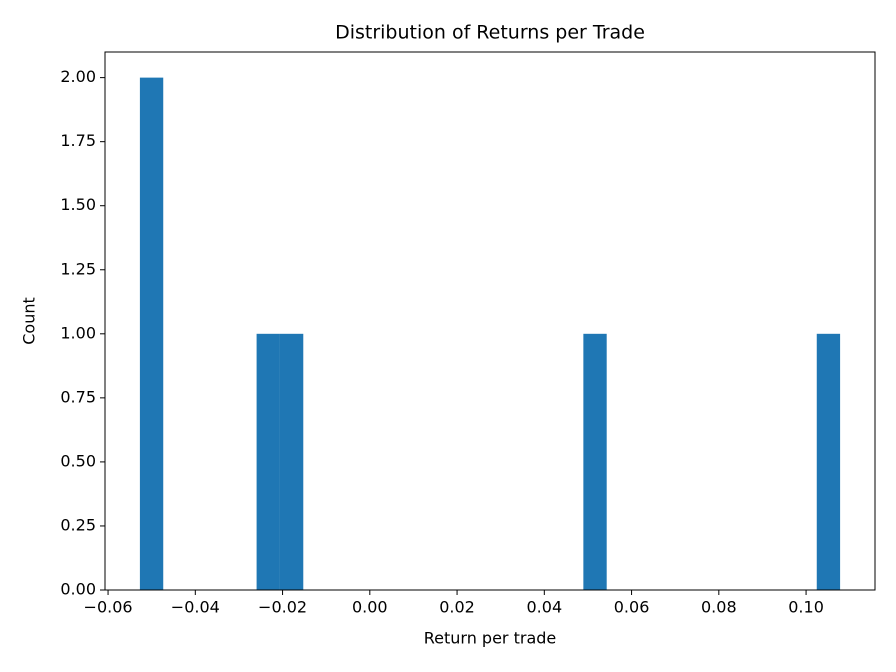 The height and width of the screenshot is (672, 896). What do you see at coordinates (370, 607) in the screenshot?
I see `x-tick-label: 0.00` at bounding box center [370, 607].